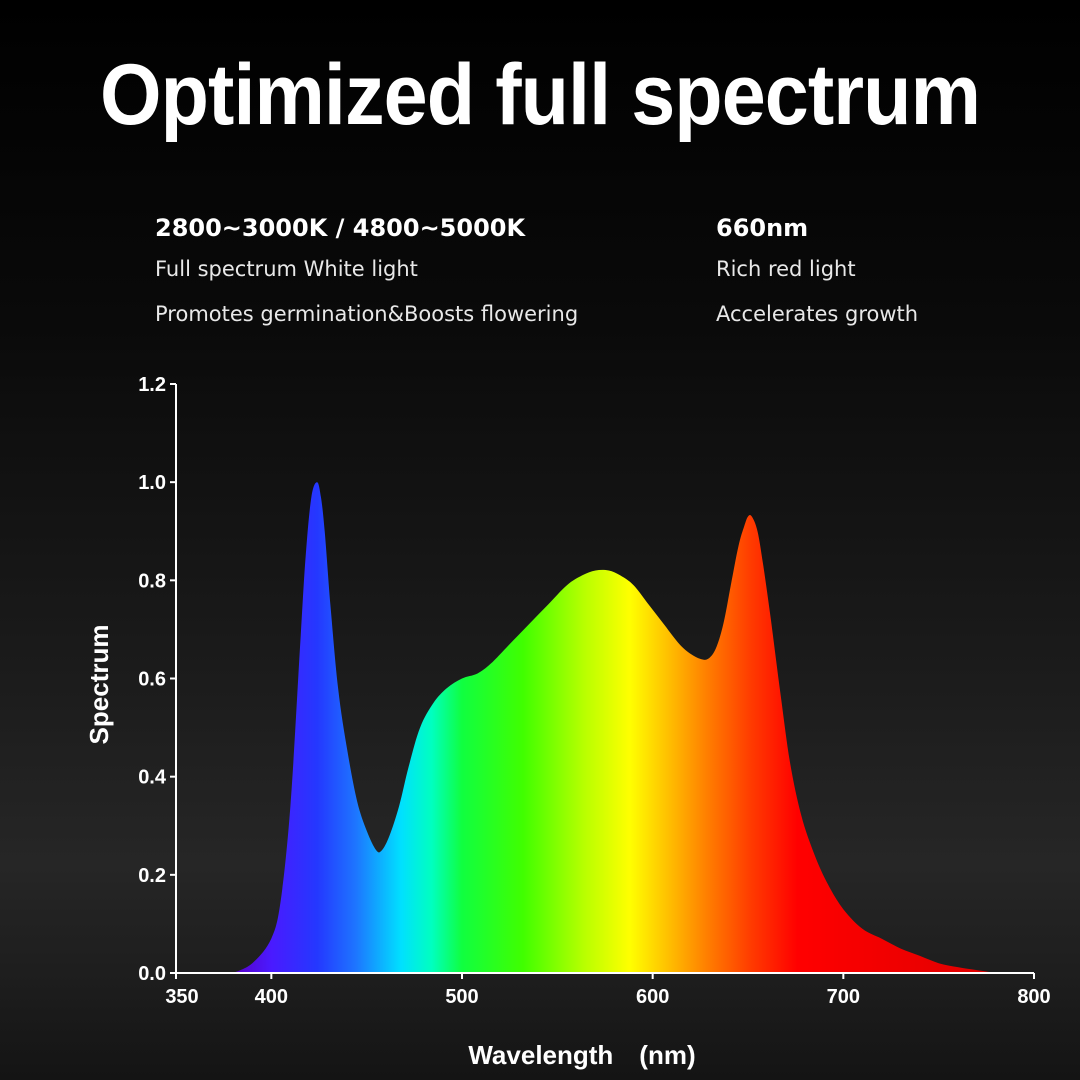  I want to click on info-line-growth: Accelerates growth, so click(817, 314).